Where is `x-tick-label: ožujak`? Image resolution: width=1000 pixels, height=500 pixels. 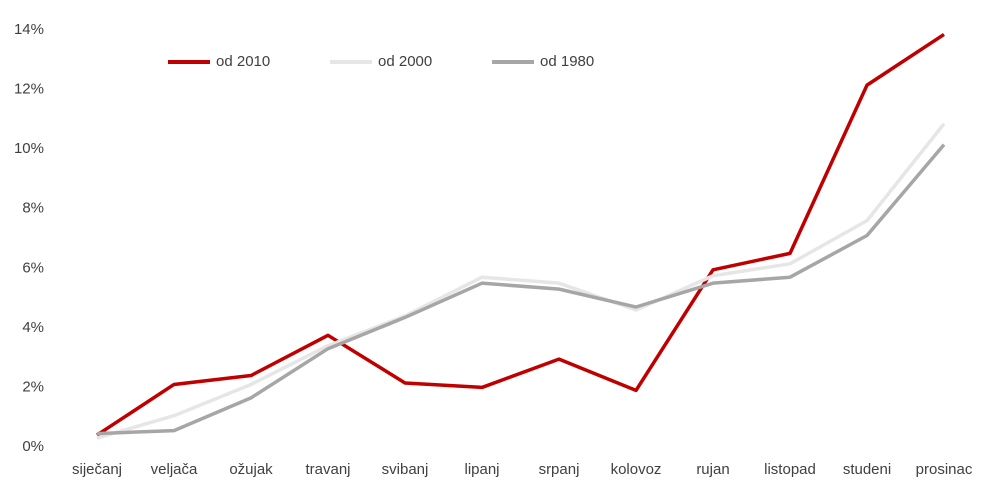 x-tick-label: ožujak is located at coordinates (251, 469).